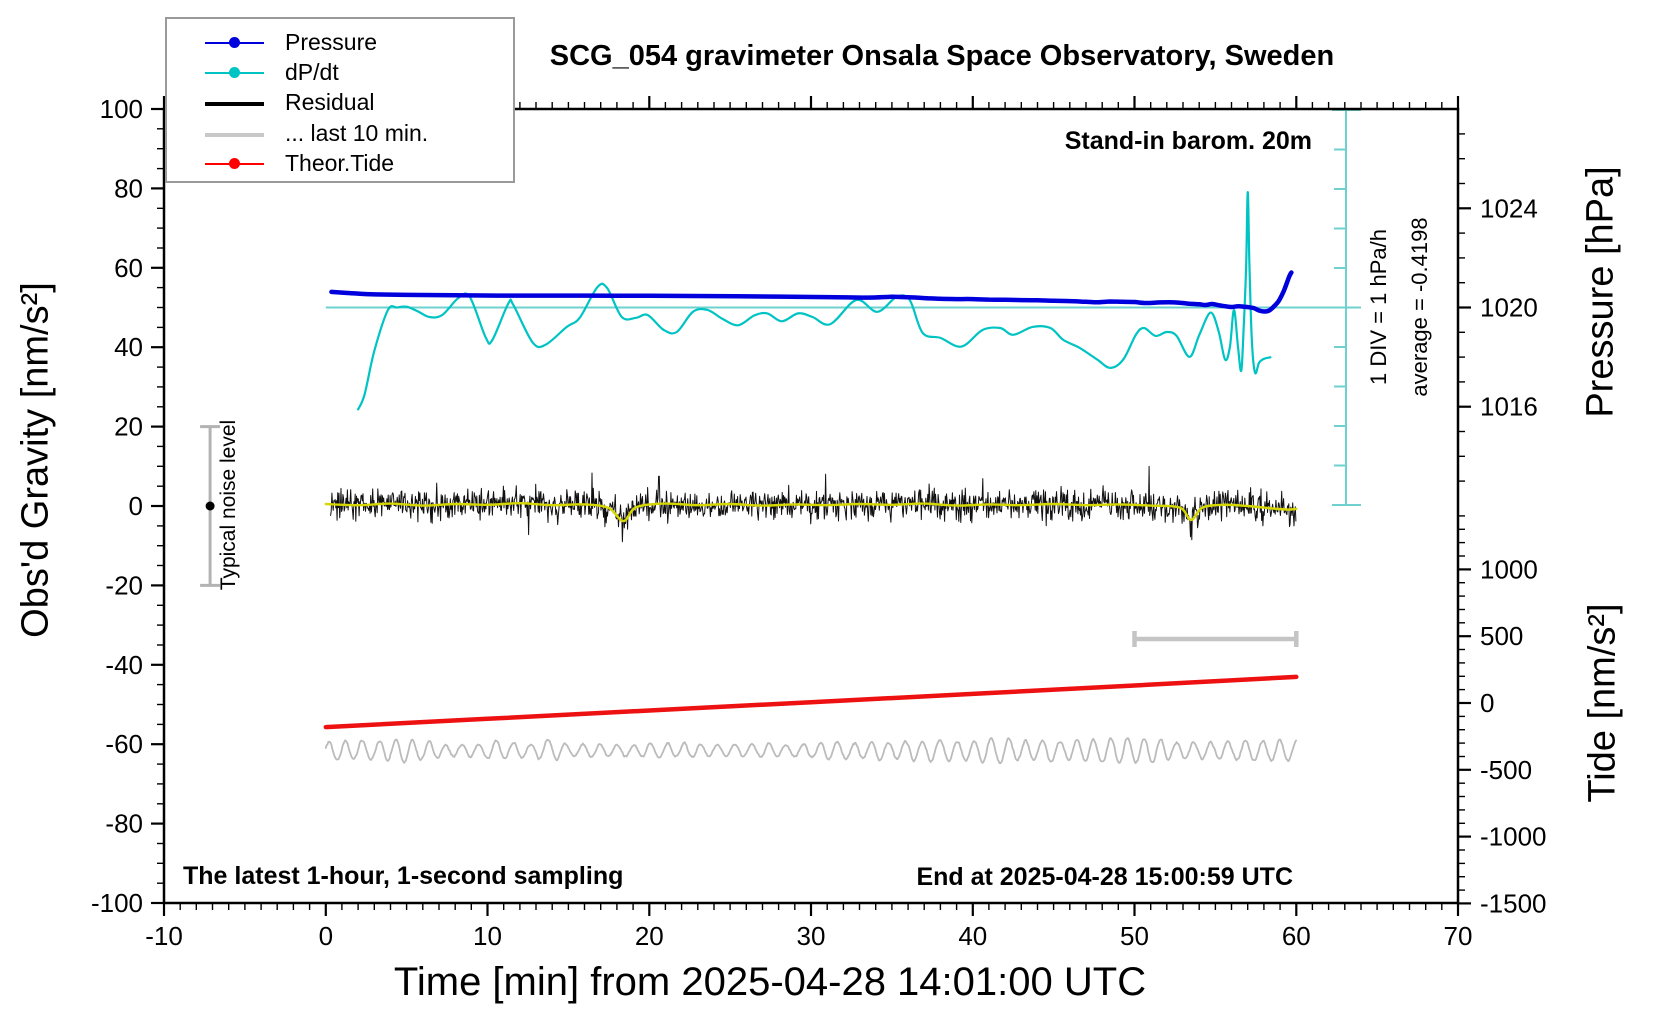 The image size is (1660, 1020). Describe the element at coordinates (164, 936) in the screenshot. I see `x-tick-label: -10` at that location.